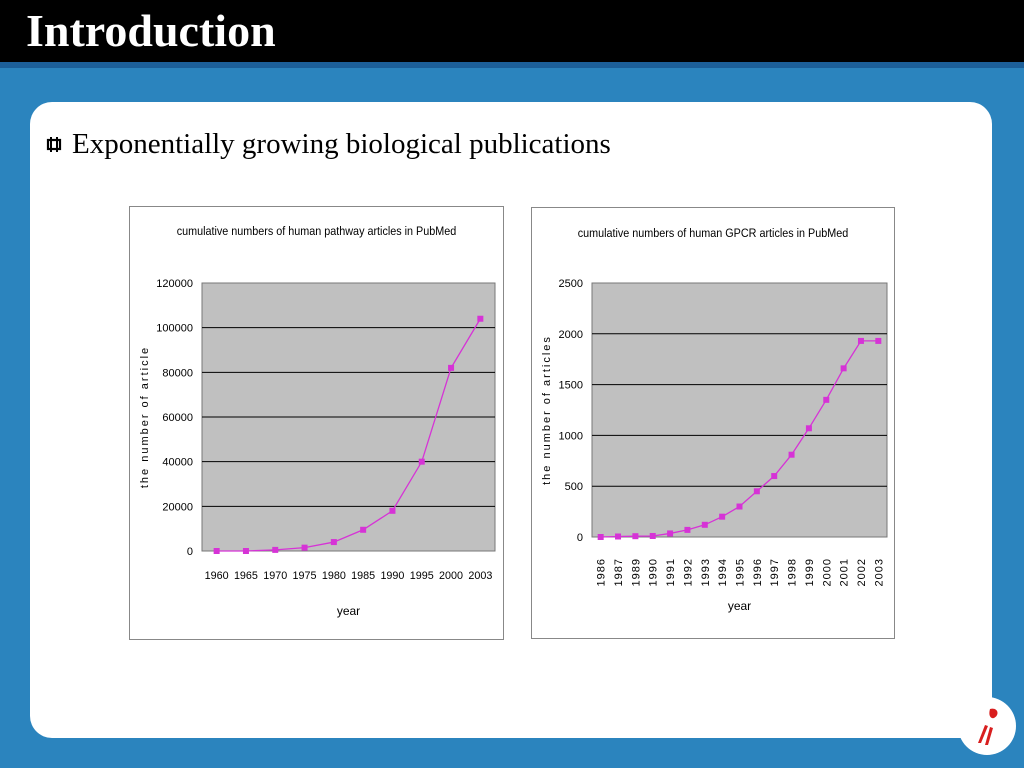 This screenshot has width=1024, height=768. I want to click on y-tick-label: 2500, so click(571, 284).